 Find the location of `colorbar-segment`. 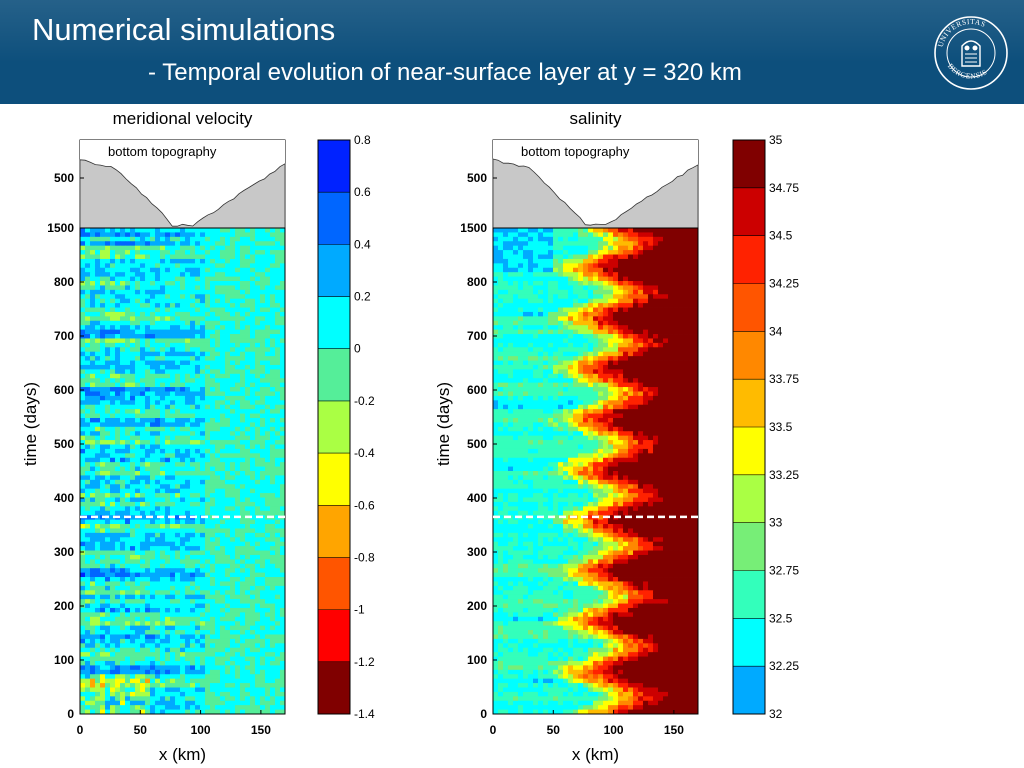

colorbar-segment is located at coordinates (334, 218).